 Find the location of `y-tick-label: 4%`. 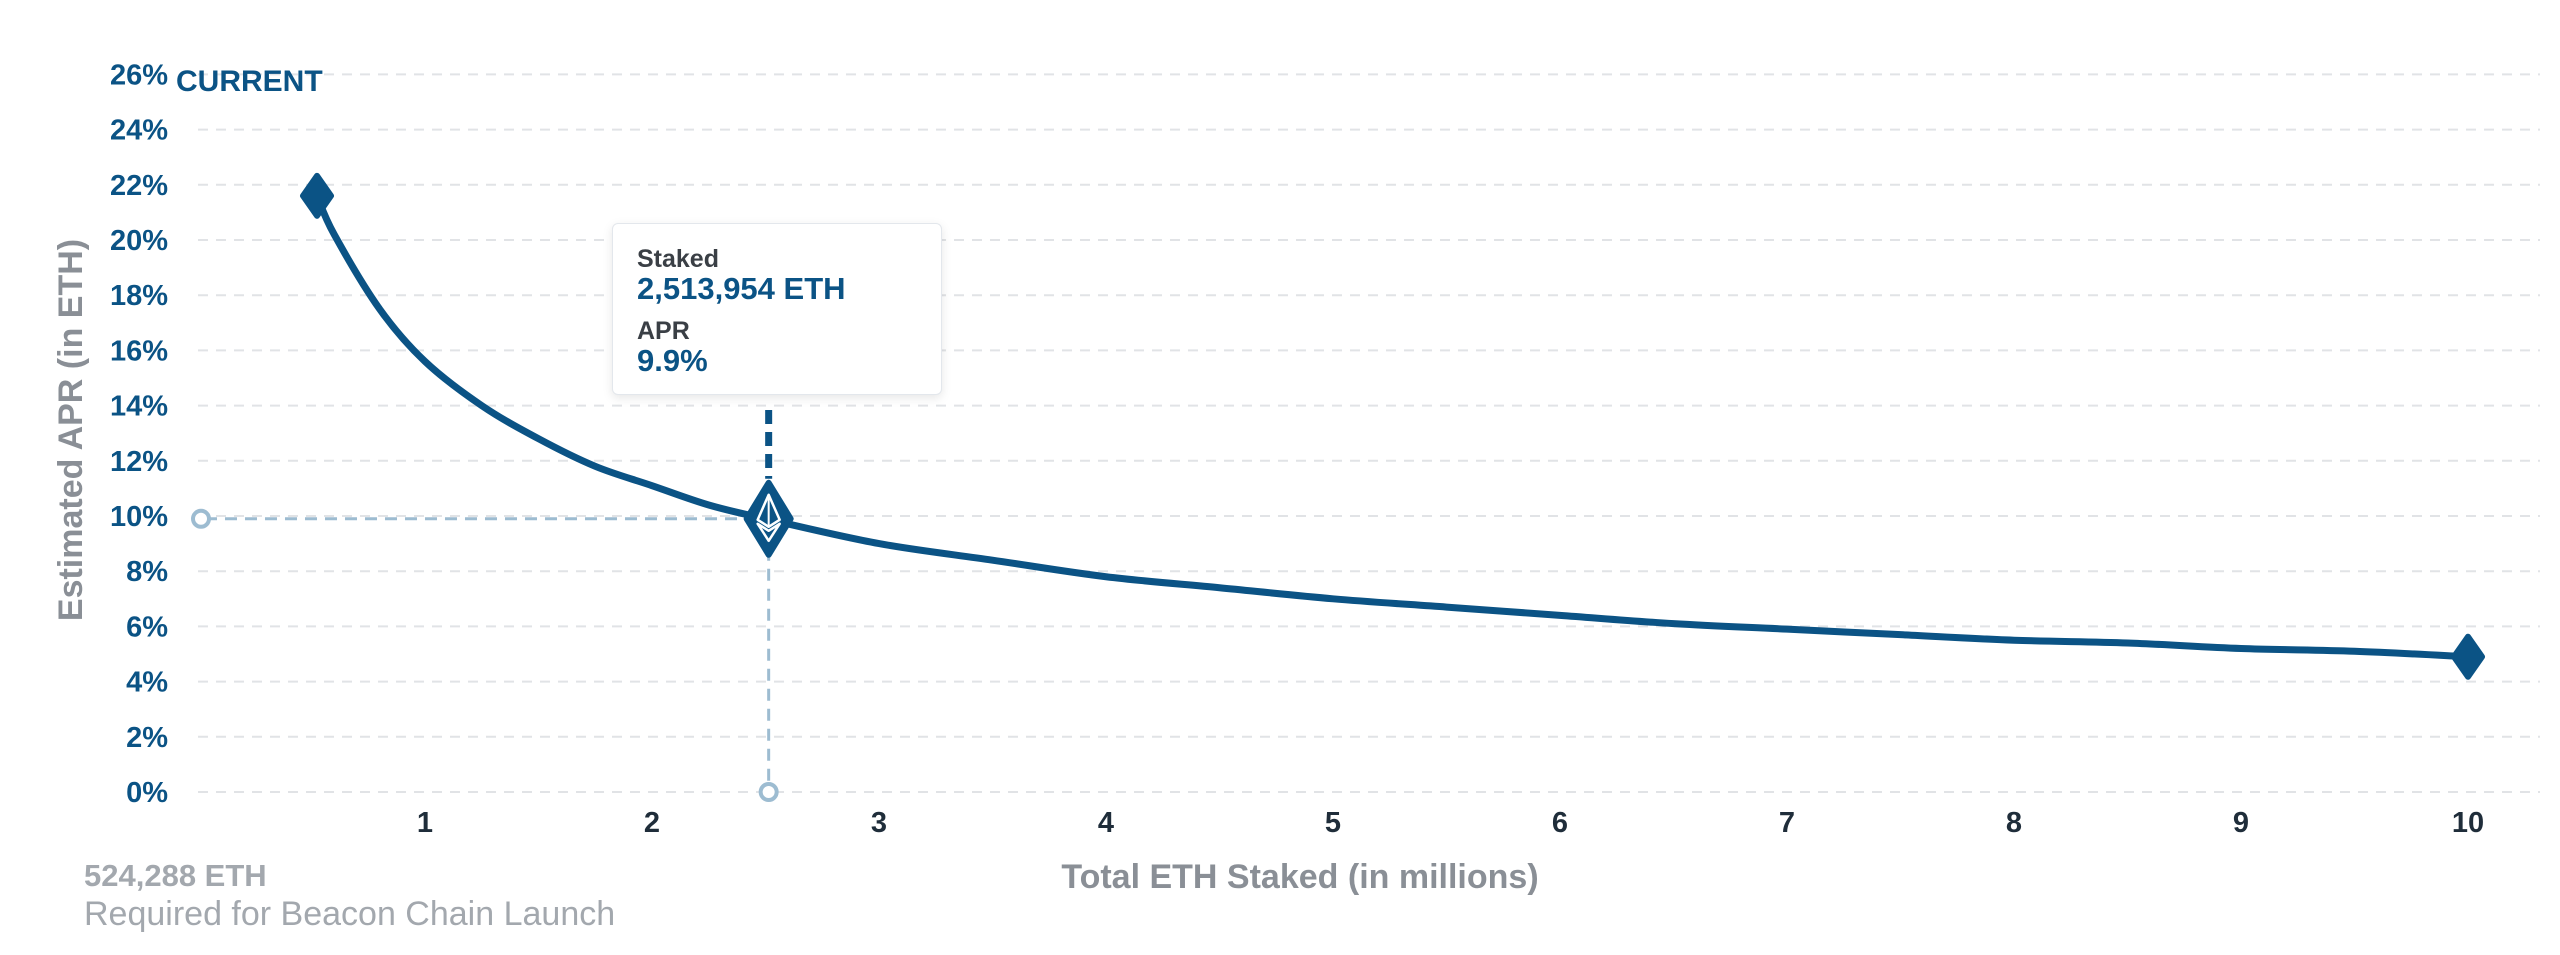

y-tick-label: 4% is located at coordinates (147, 683).